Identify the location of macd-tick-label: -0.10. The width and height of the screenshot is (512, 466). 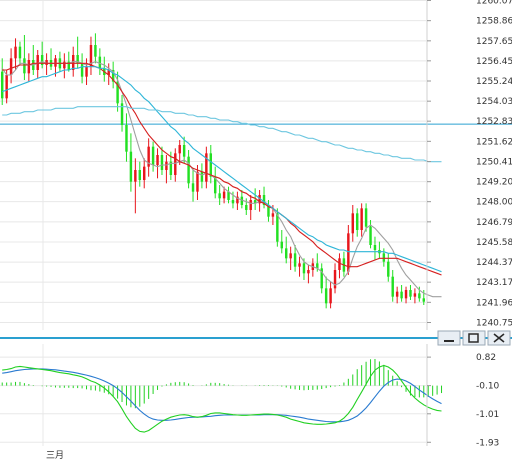
(488, 387).